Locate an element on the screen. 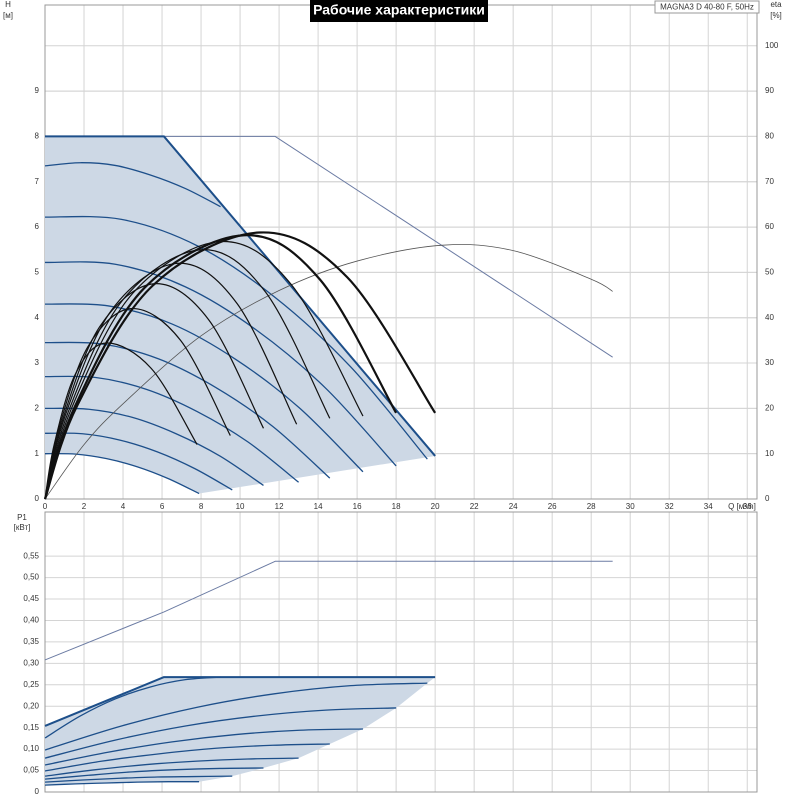 This screenshot has width=800, height=800. y-label: P1 is located at coordinates (22, 517).